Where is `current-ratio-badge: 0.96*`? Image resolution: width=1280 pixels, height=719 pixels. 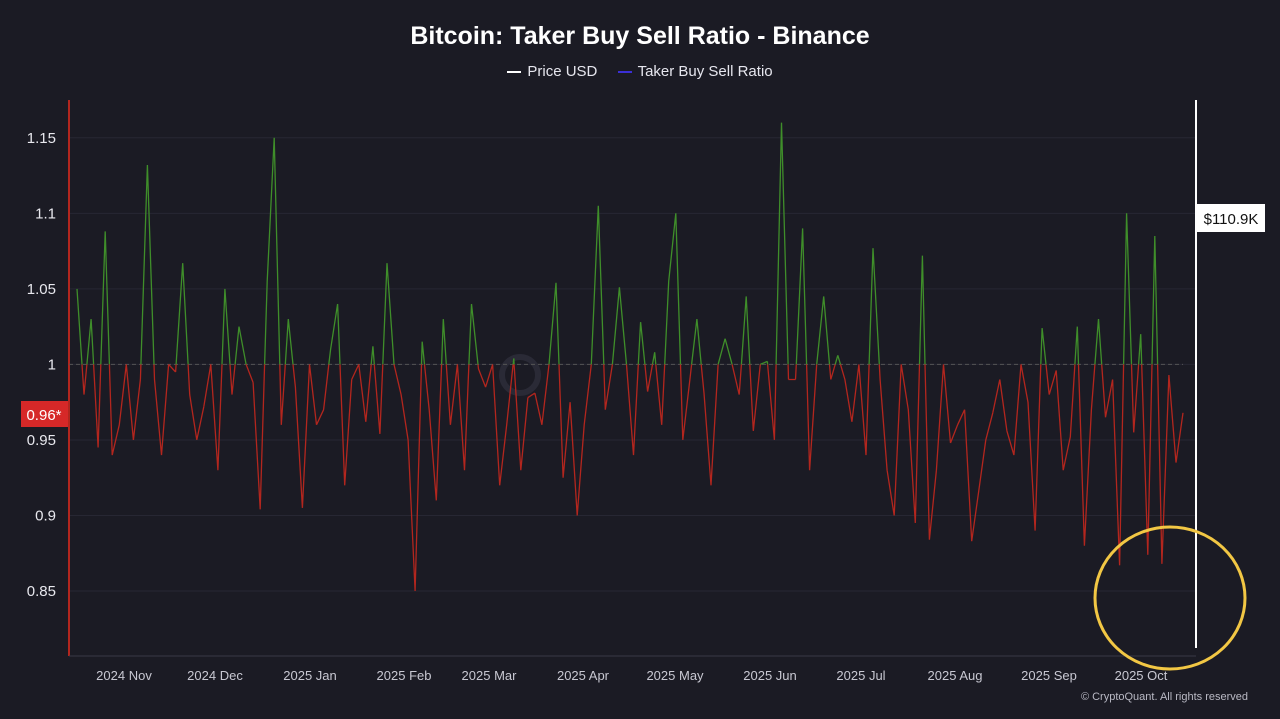
current-ratio-badge: 0.96* is located at coordinates (44, 414).